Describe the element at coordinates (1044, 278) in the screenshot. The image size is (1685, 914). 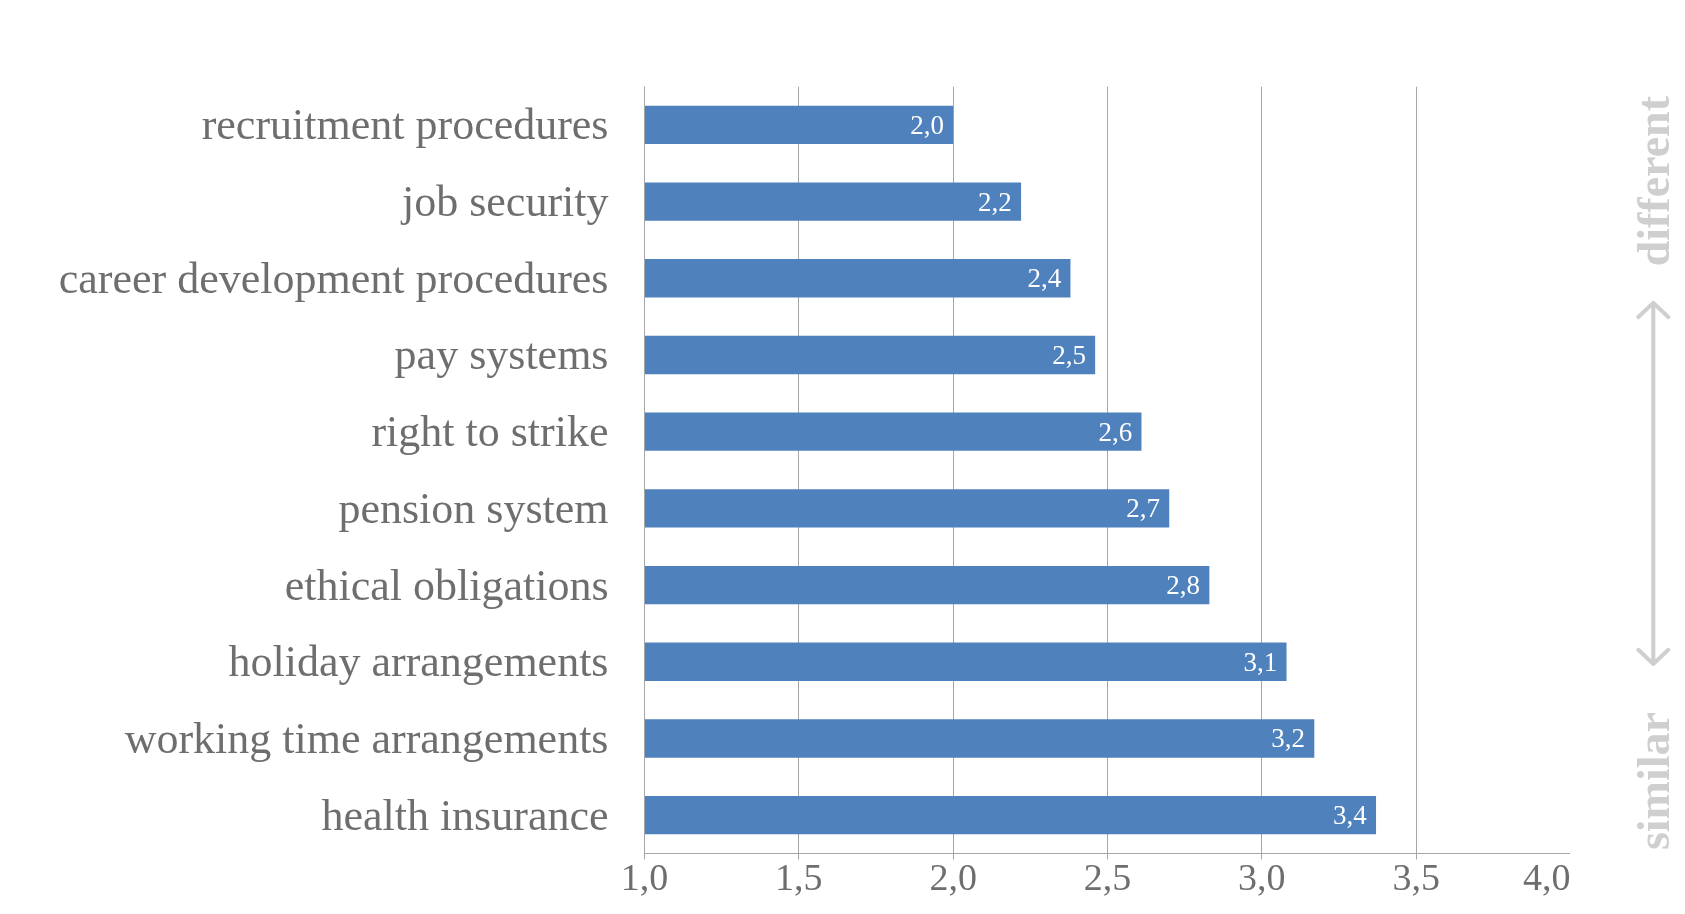
I see `data-label: 2,4` at that location.